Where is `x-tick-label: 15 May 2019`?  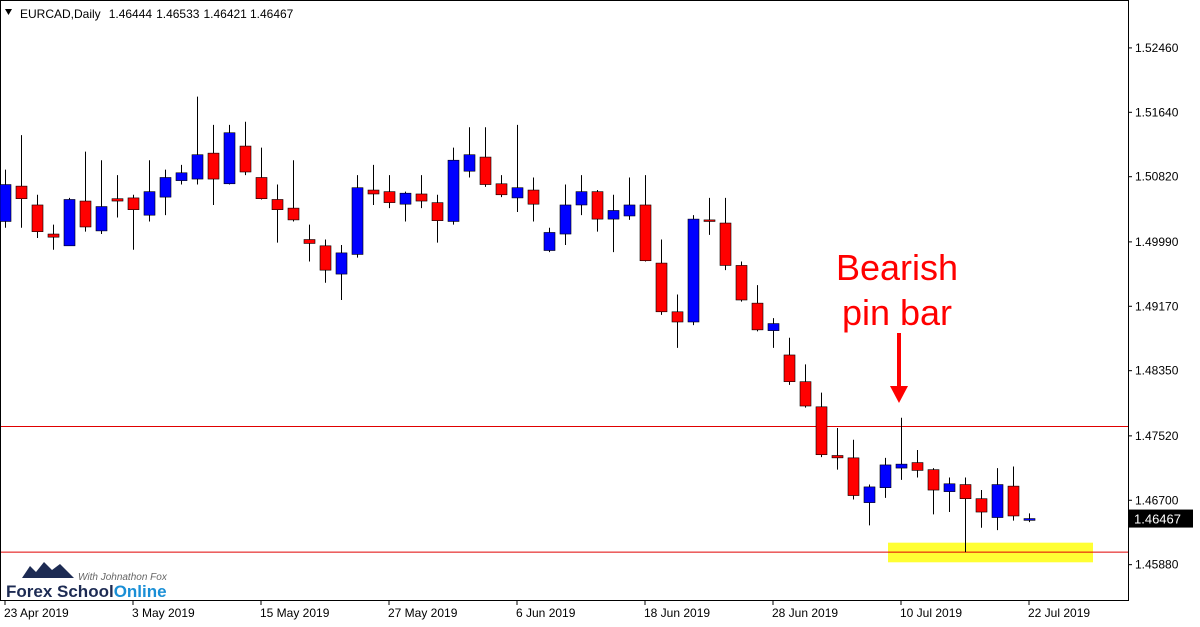 x-tick-label: 15 May 2019 is located at coordinates (295, 613).